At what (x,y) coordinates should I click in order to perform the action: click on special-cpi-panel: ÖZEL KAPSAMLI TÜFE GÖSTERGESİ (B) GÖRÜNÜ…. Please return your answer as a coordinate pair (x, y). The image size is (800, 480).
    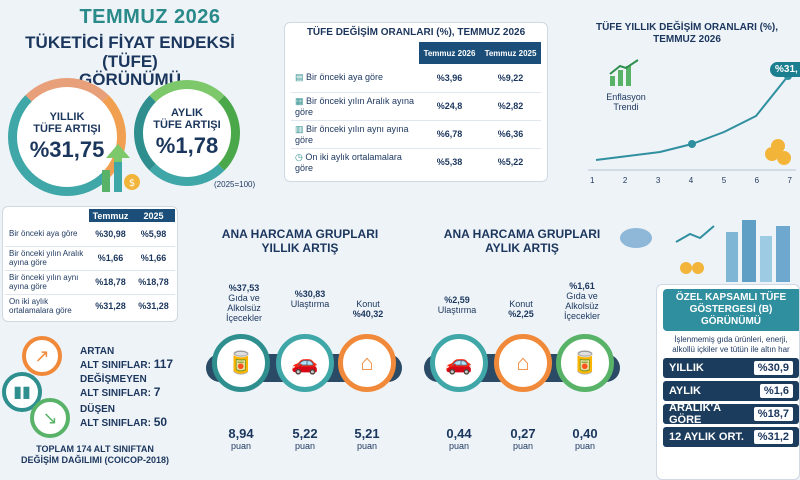
    Looking at the image, I should click on (728, 382).